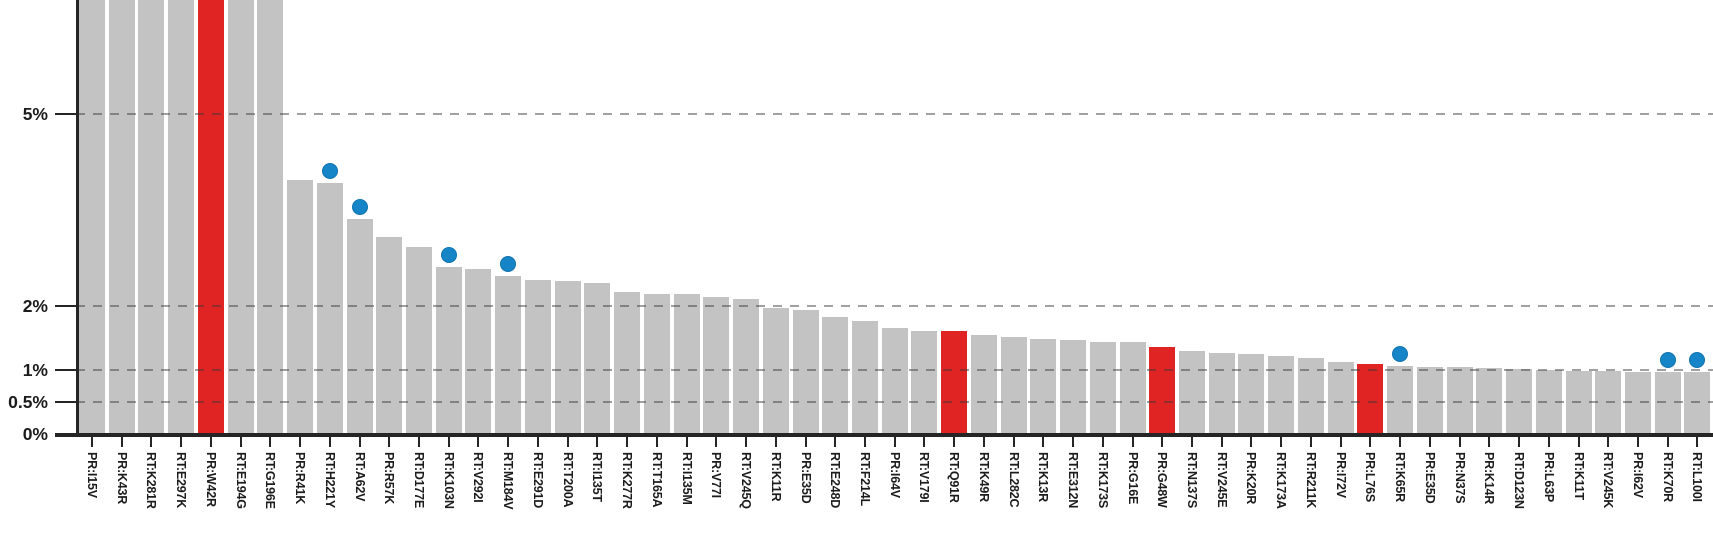 The image size is (1713, 542). Describe the element at coordinates (1370, 477) in the screenshot. I see `x-axis-tick-label: PR:L76S` at that location.